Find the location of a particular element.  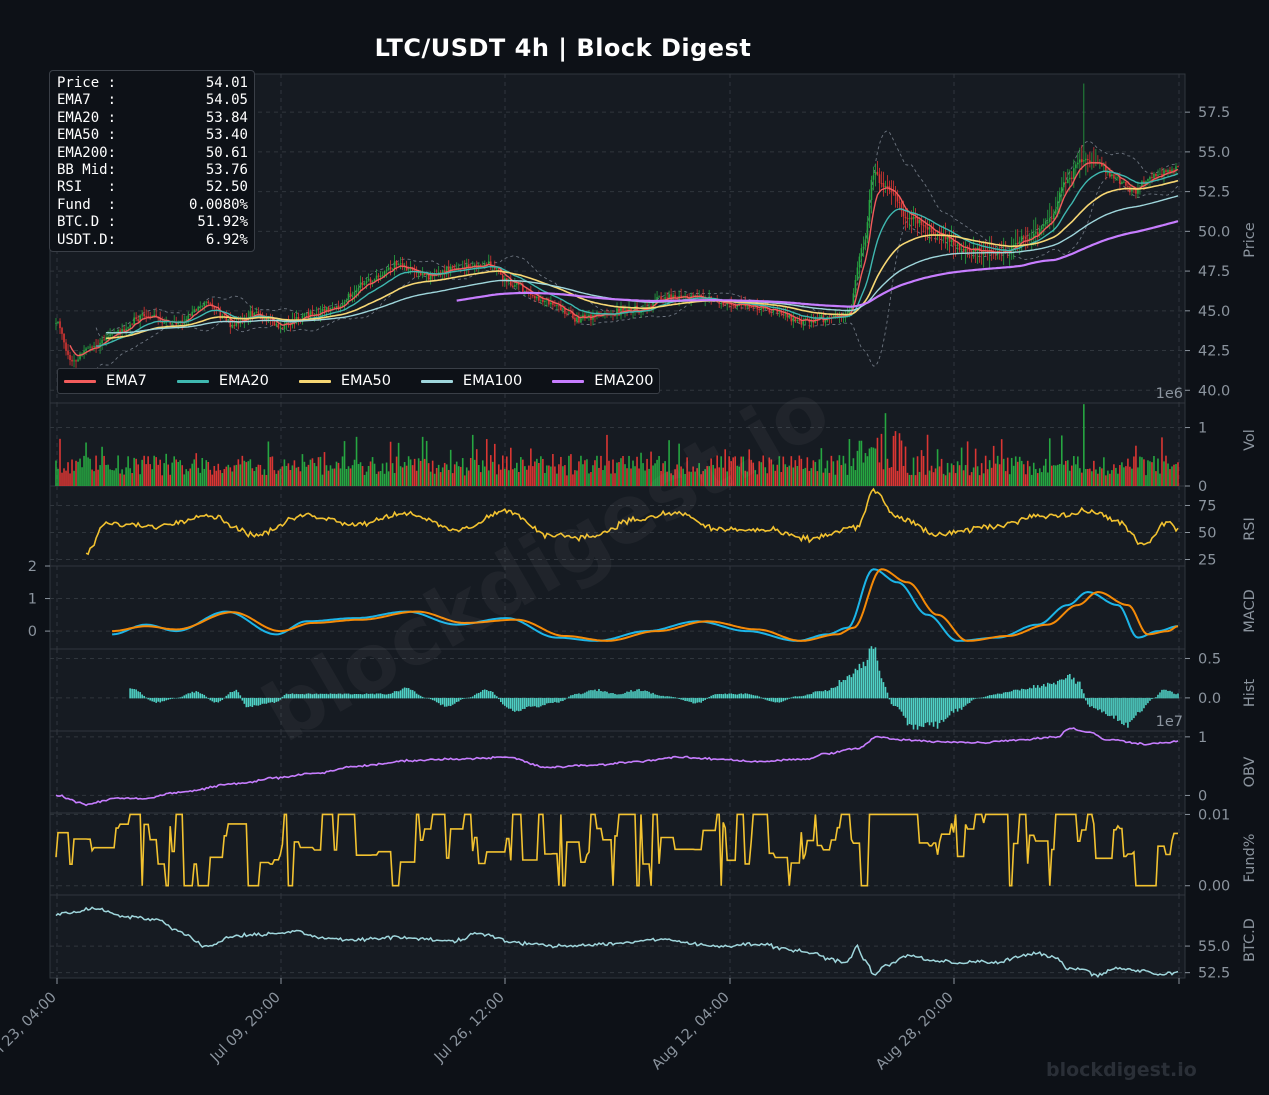

btc-dominance-line is located at coordinates (617, 942).